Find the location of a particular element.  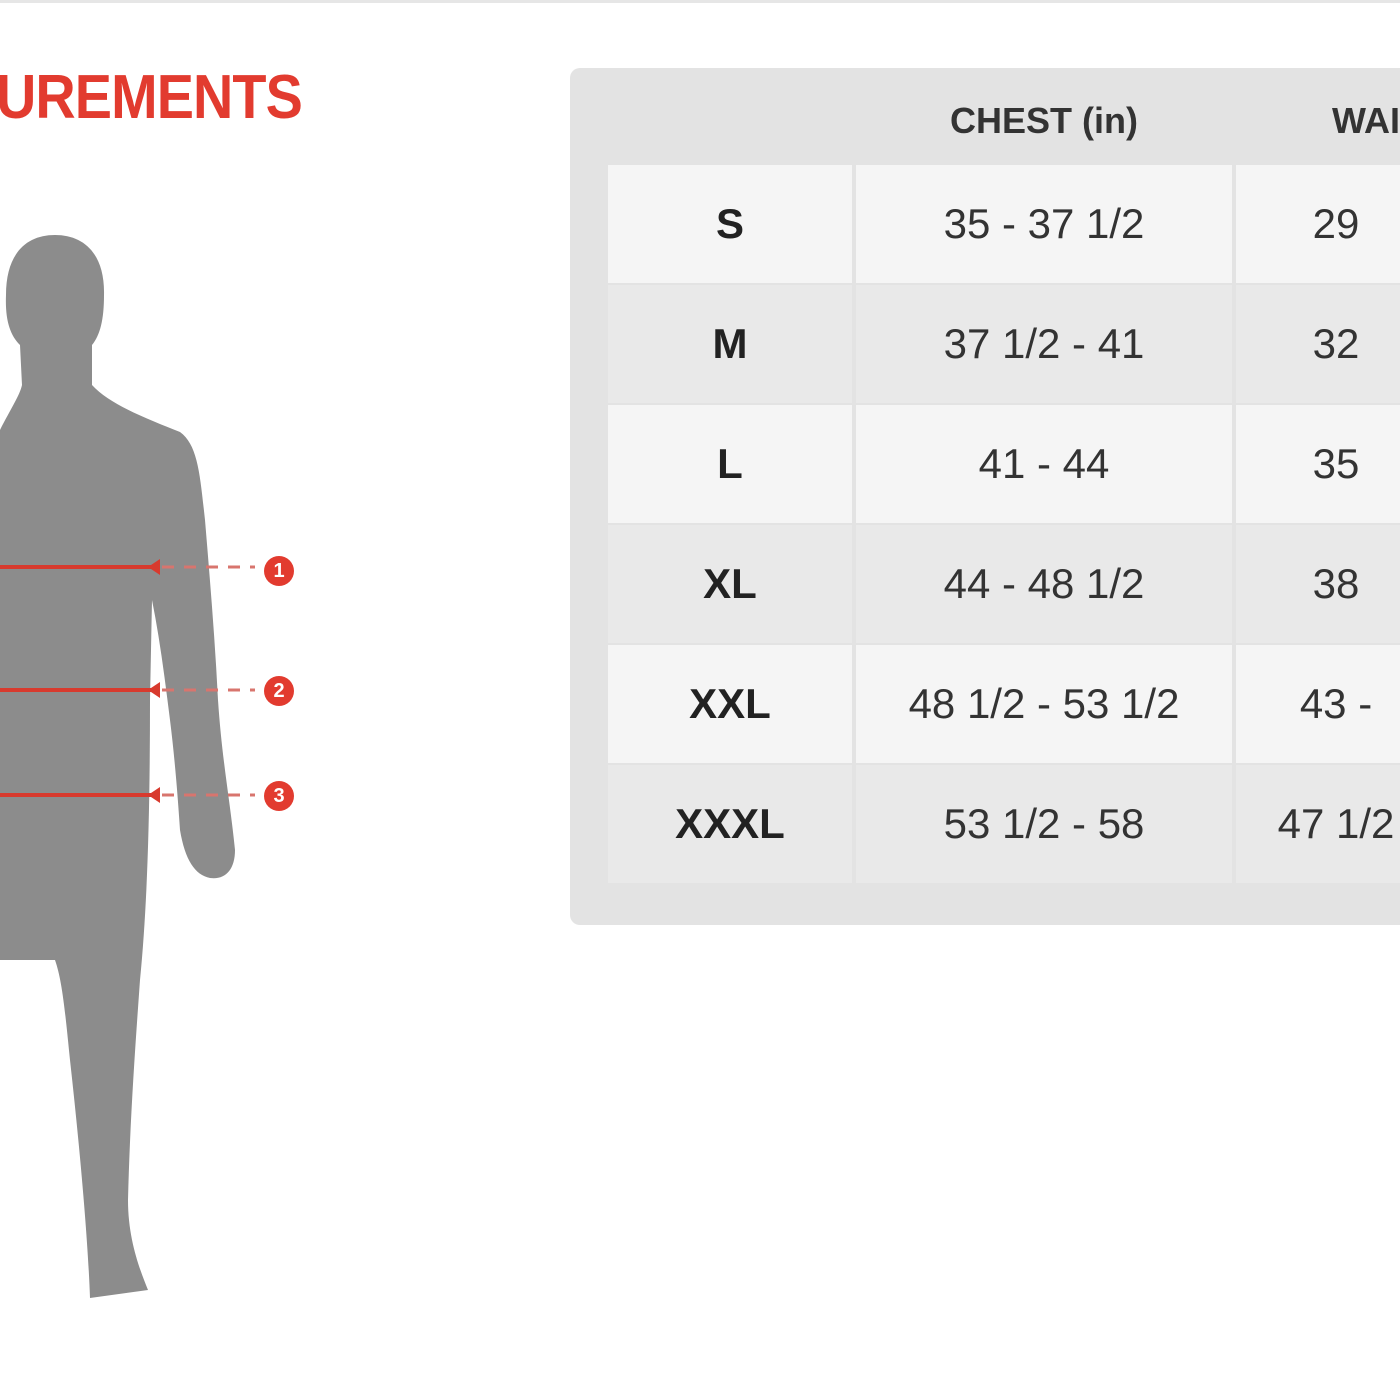

chest-cell: 53 1/2 - 58 is located at coordinates (1044, 824).